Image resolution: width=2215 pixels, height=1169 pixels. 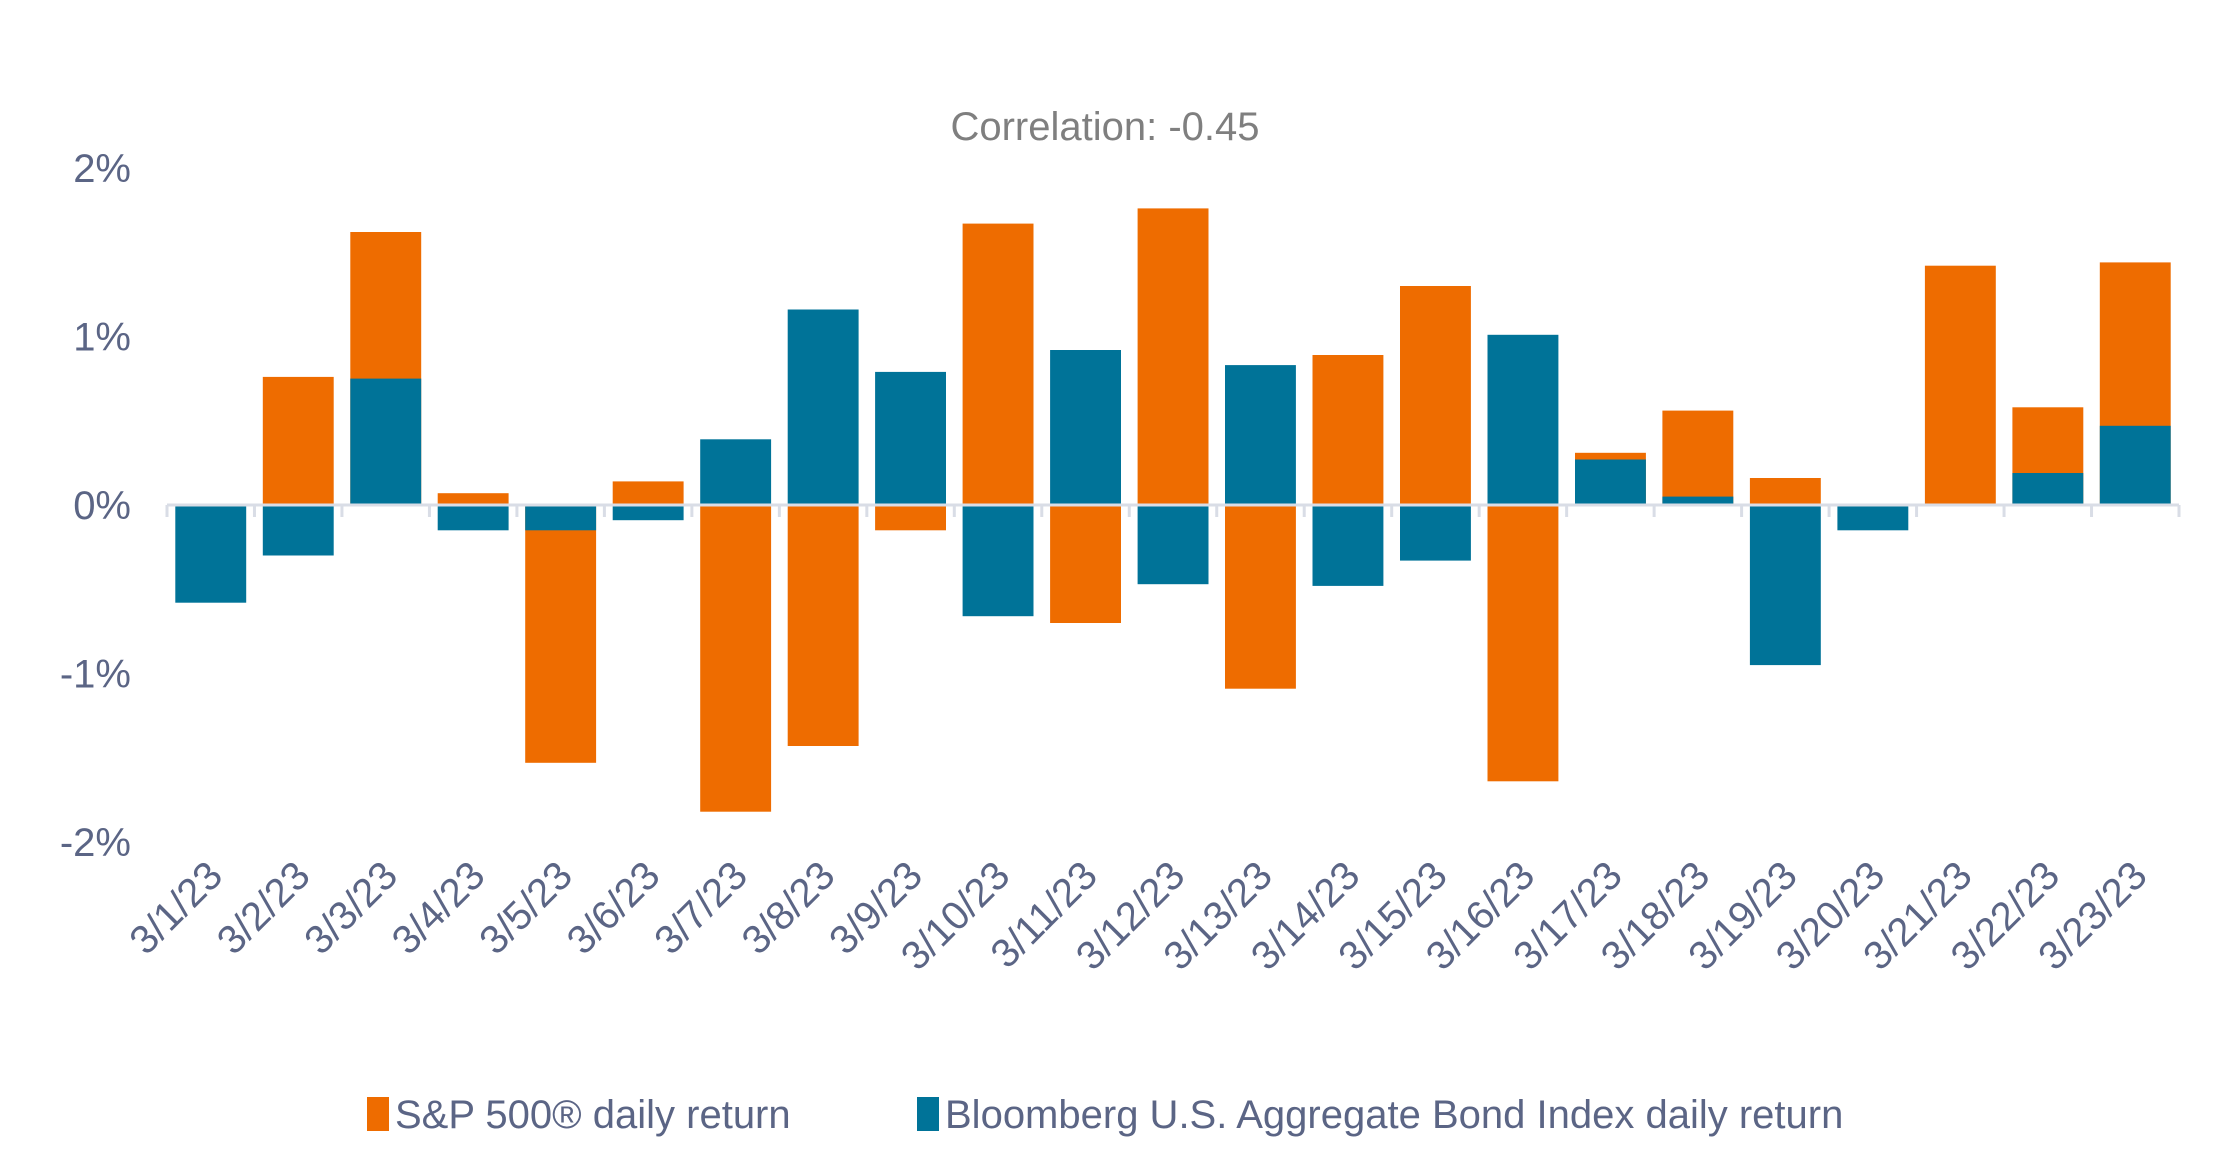 What do you see at coordinates (102, 506) in the screenshot?
I see `y-tick-label: 0%` at bounding box center [102, 506].